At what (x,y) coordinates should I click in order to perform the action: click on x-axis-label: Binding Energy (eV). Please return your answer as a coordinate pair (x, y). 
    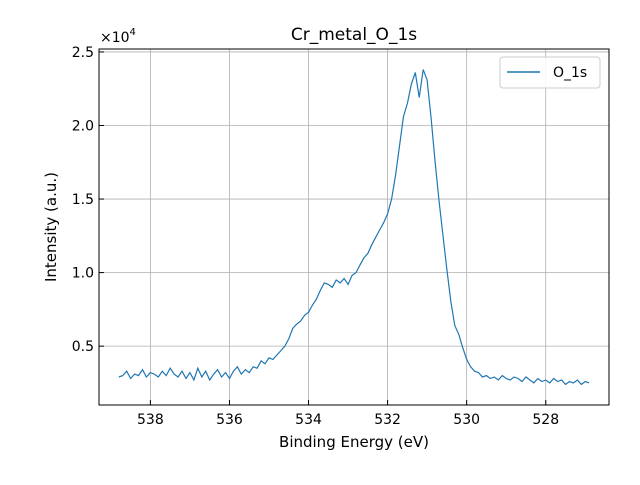
    Looking at the image, I should click on (354, 442).